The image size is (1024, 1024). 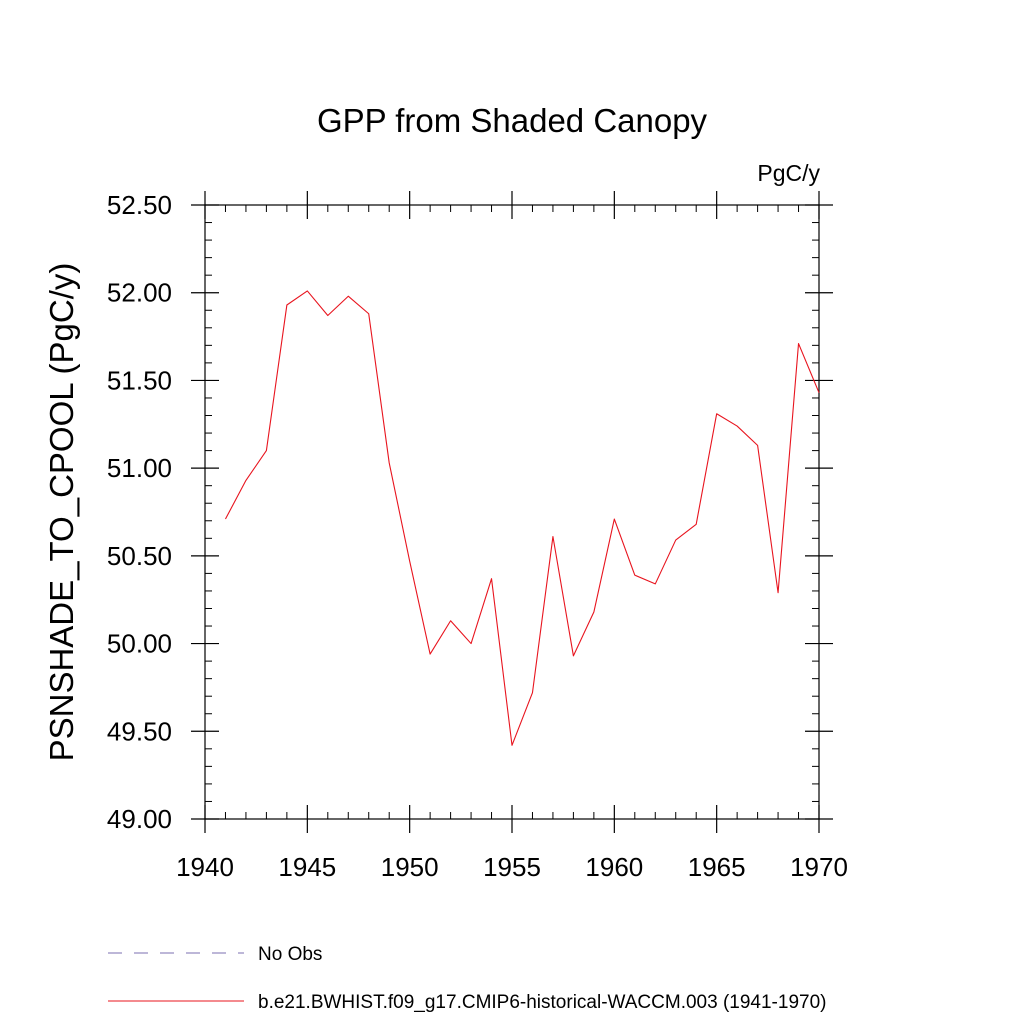 What do you see at coordinates (139, 380) in the screenshot?
I see `y-tick-label: 51.50` at bounding box center [139, 380].